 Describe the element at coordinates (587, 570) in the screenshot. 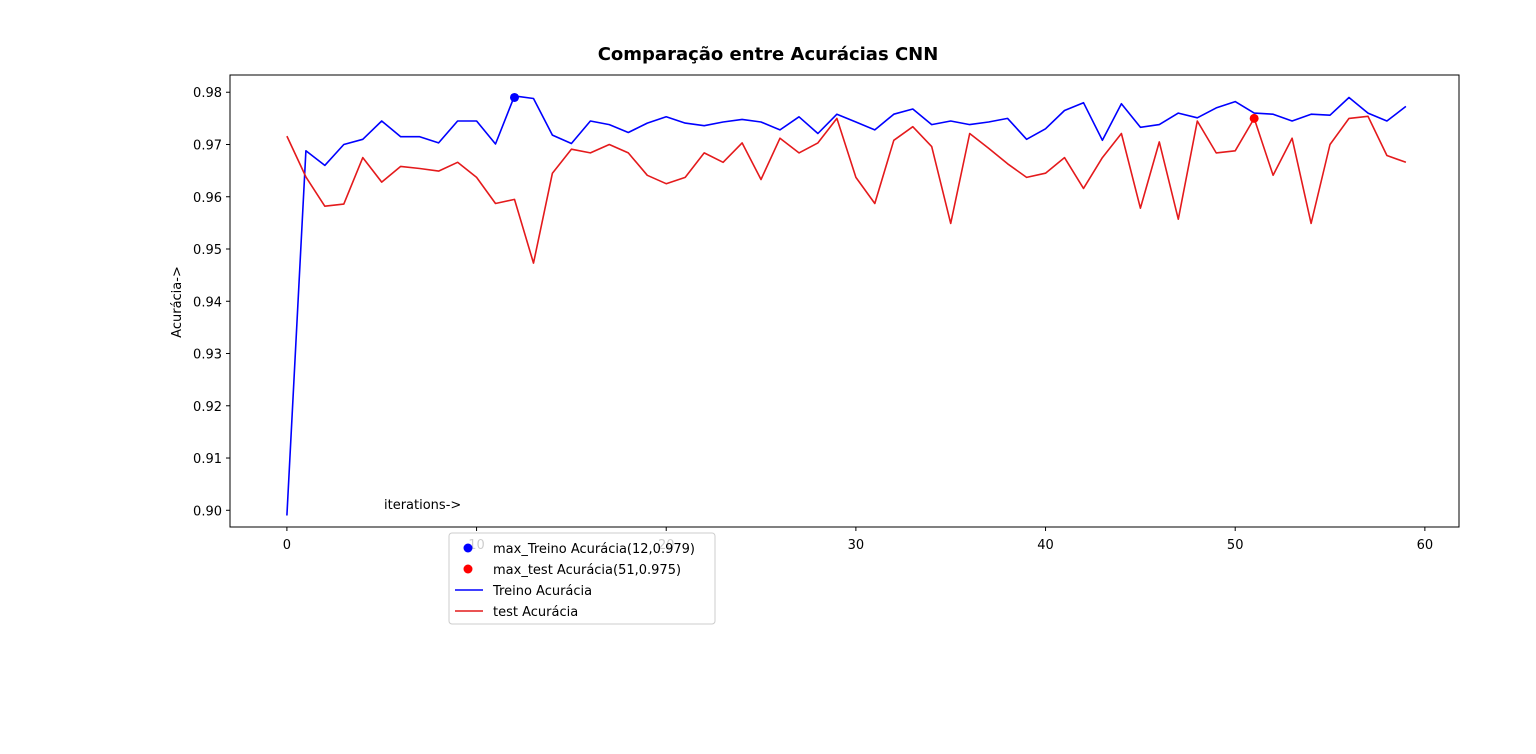

I see `legend-item-max-test-label: max_test Acurácia(51,0.975)` at that location.